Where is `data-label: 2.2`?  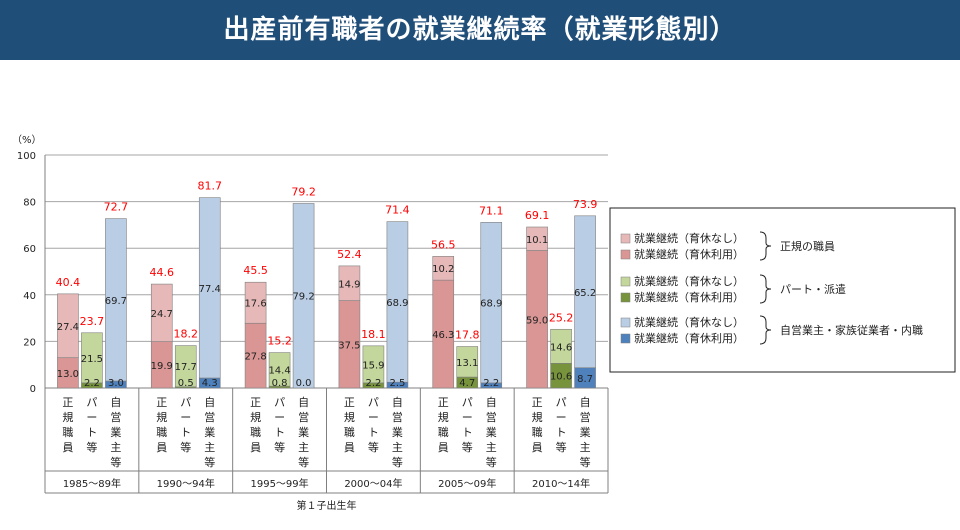 data-label: 2.2 is located at coordinates (373, 383).